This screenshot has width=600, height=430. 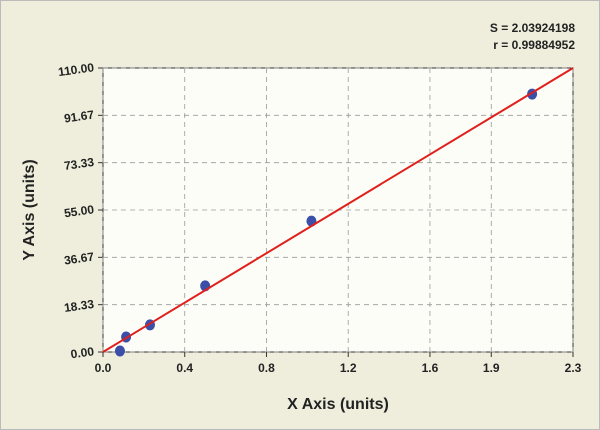 I want to click on y-tick-label: 91.67, so click(x=79, y=117).